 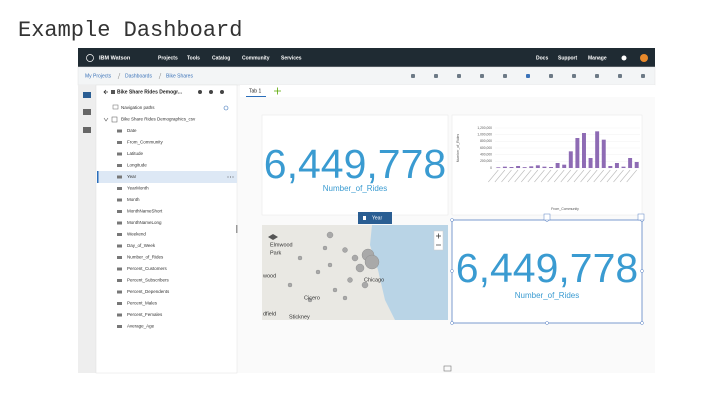 I want to click on field: MonthNameShort, so click(x=145, y=211).